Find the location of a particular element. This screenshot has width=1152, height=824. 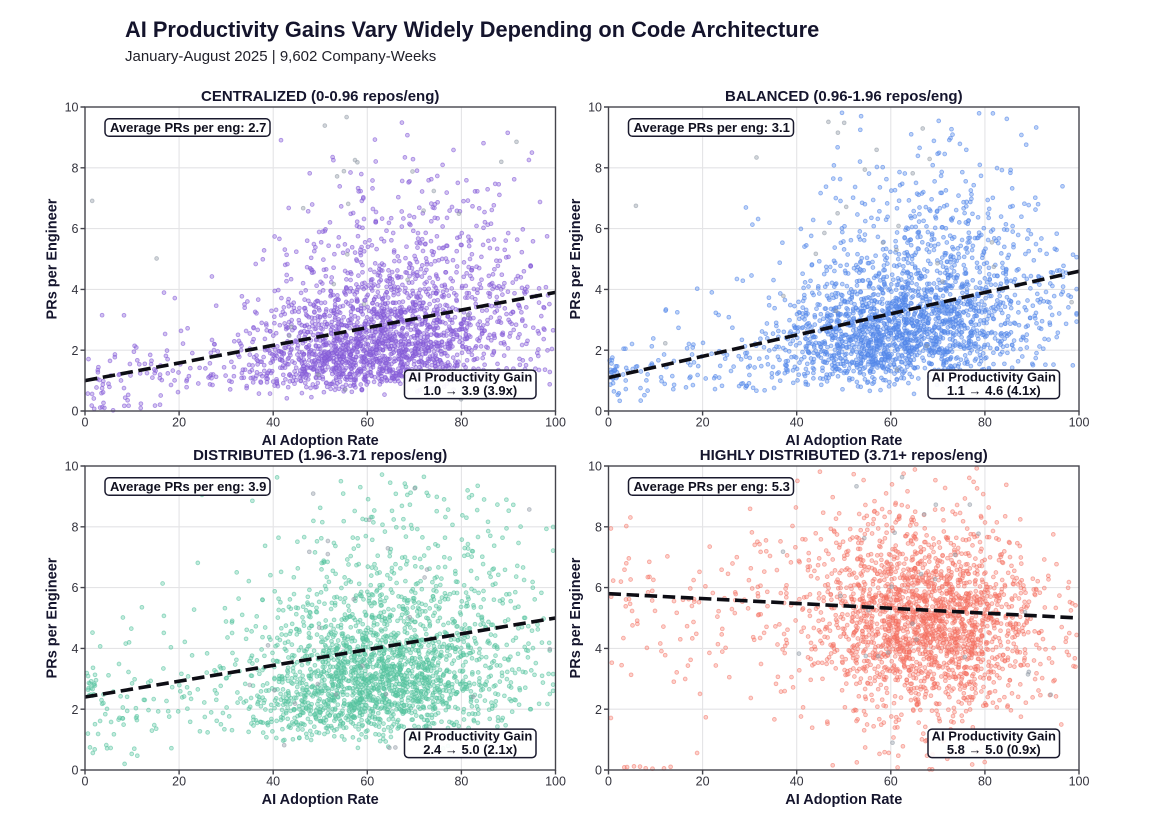

svg-text: Average PRs per eng: 2.7 is located at coordinates (188, 127).